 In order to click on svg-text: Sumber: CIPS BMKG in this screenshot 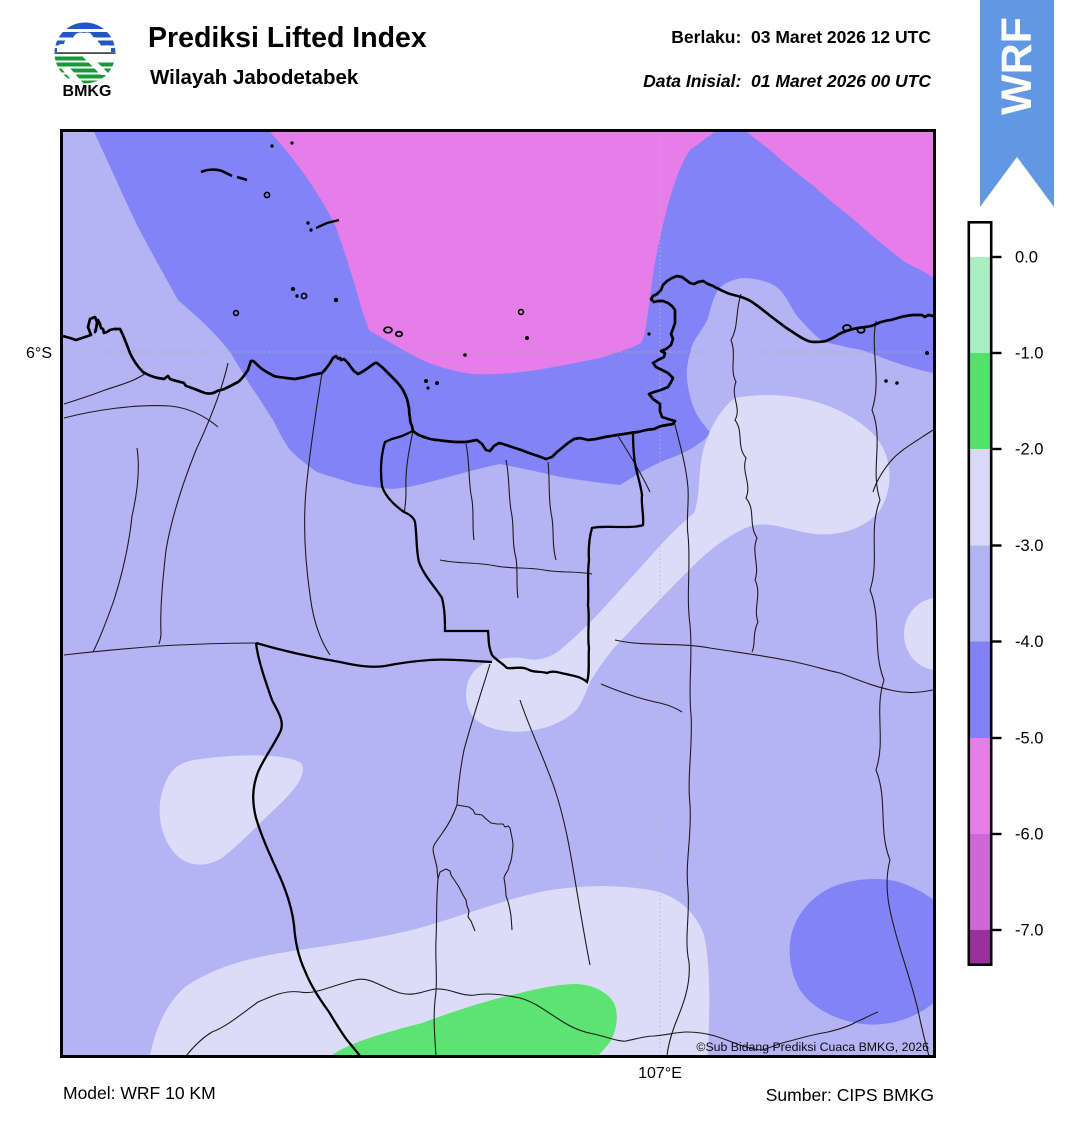, I will do `click(850, 1095)`.